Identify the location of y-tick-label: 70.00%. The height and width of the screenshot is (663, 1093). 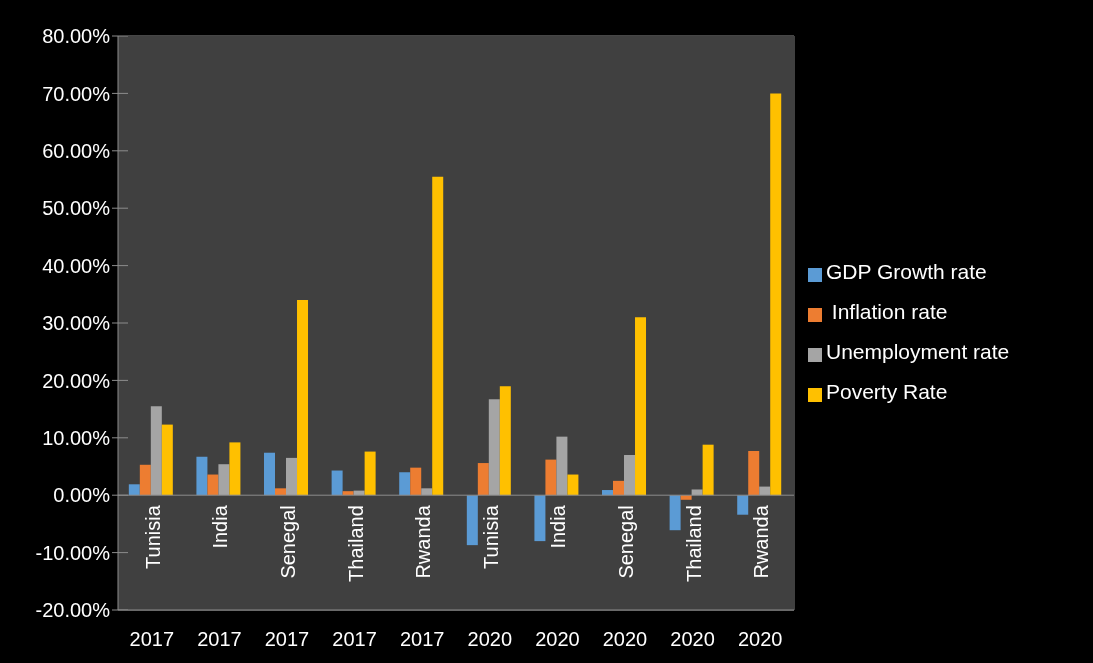
(76, 93).